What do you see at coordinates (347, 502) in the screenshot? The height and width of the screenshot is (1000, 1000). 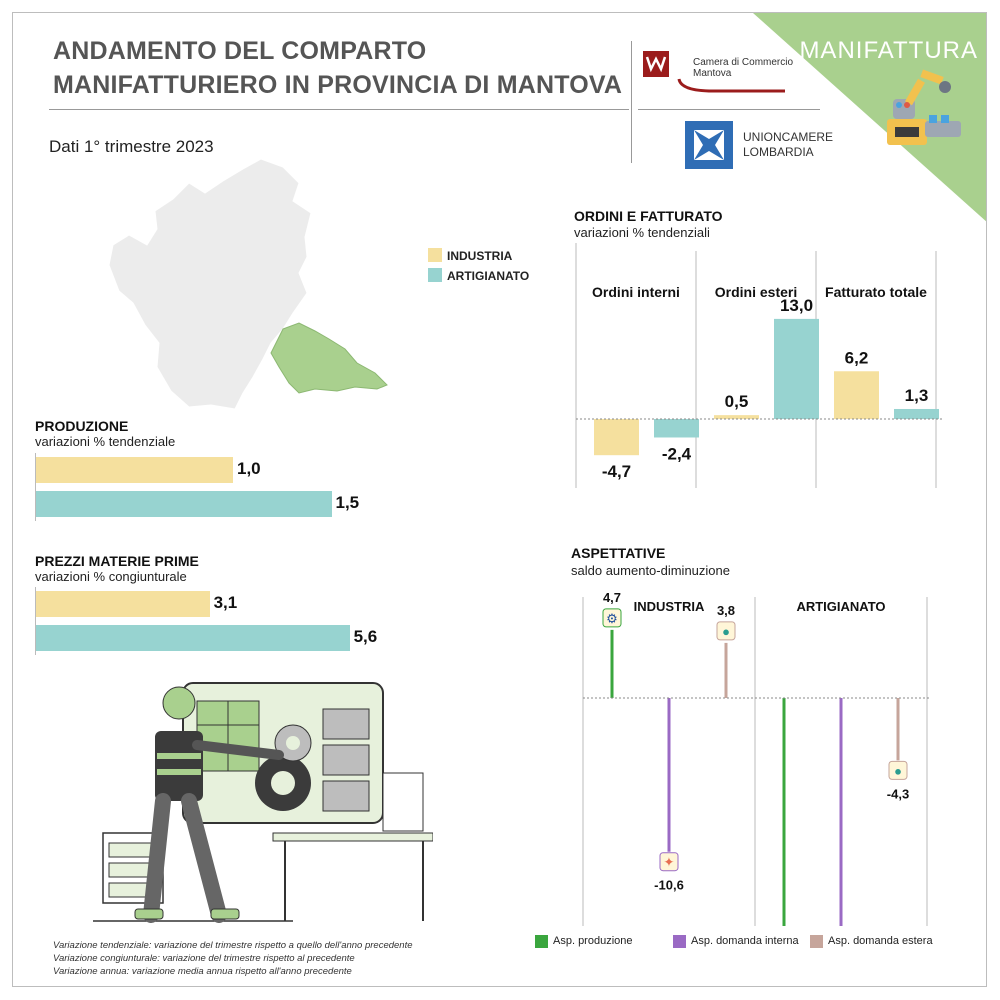 I see `produzione-value-artigianato: 1,5` at bounding box center [347, 502].